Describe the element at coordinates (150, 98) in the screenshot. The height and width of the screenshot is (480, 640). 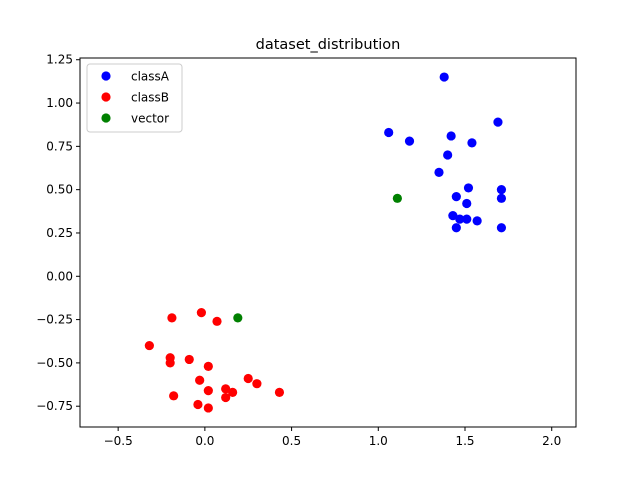
I see `legend-label-classB: classB` at that location.